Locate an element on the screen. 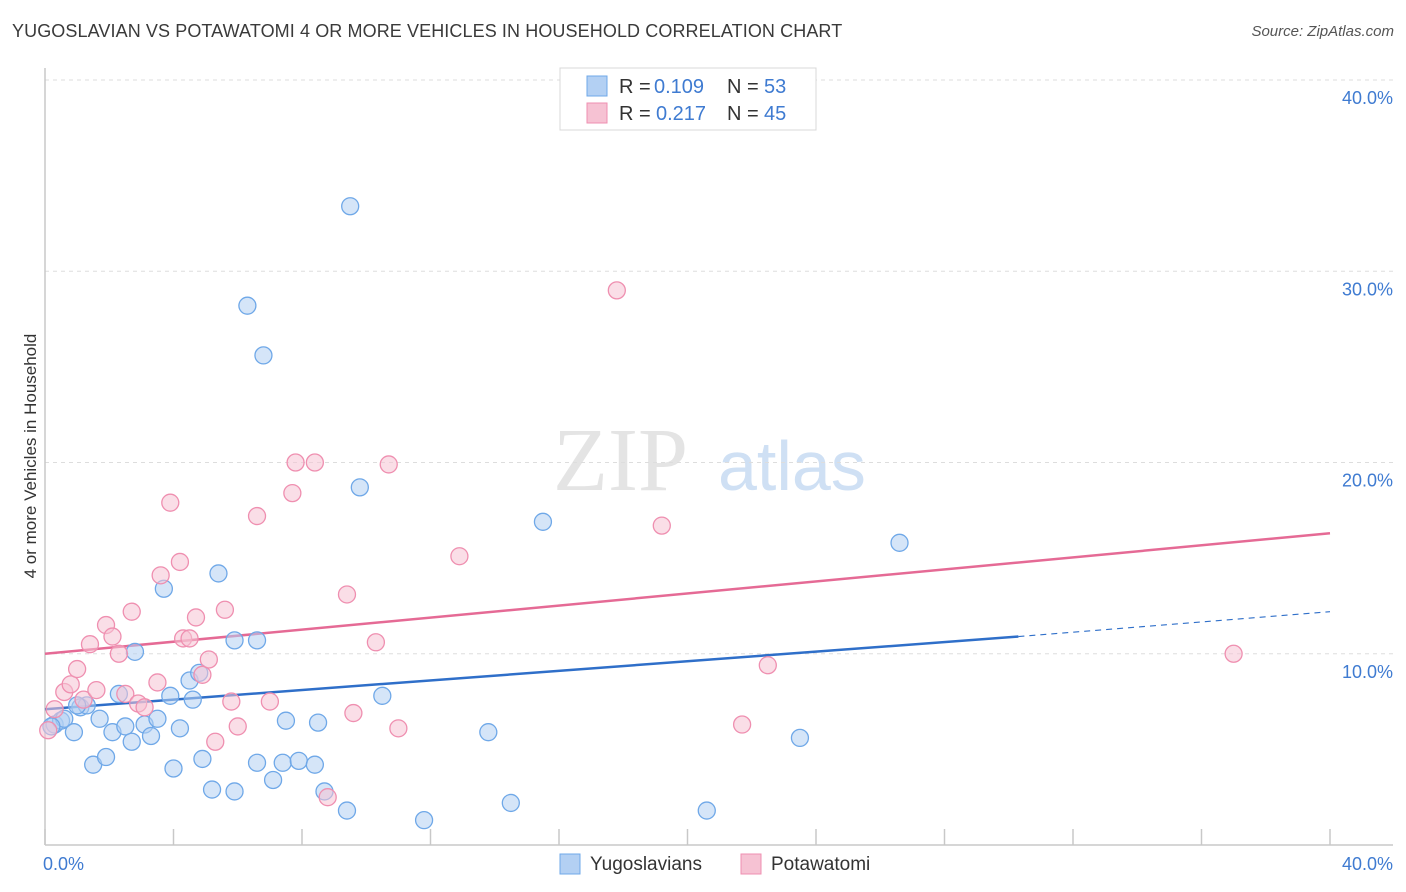 Image resolution: width=1406 pixels, height=892 pixels. source-label: Source: ZipAtlas.com is located at coordinates (1322, 31).